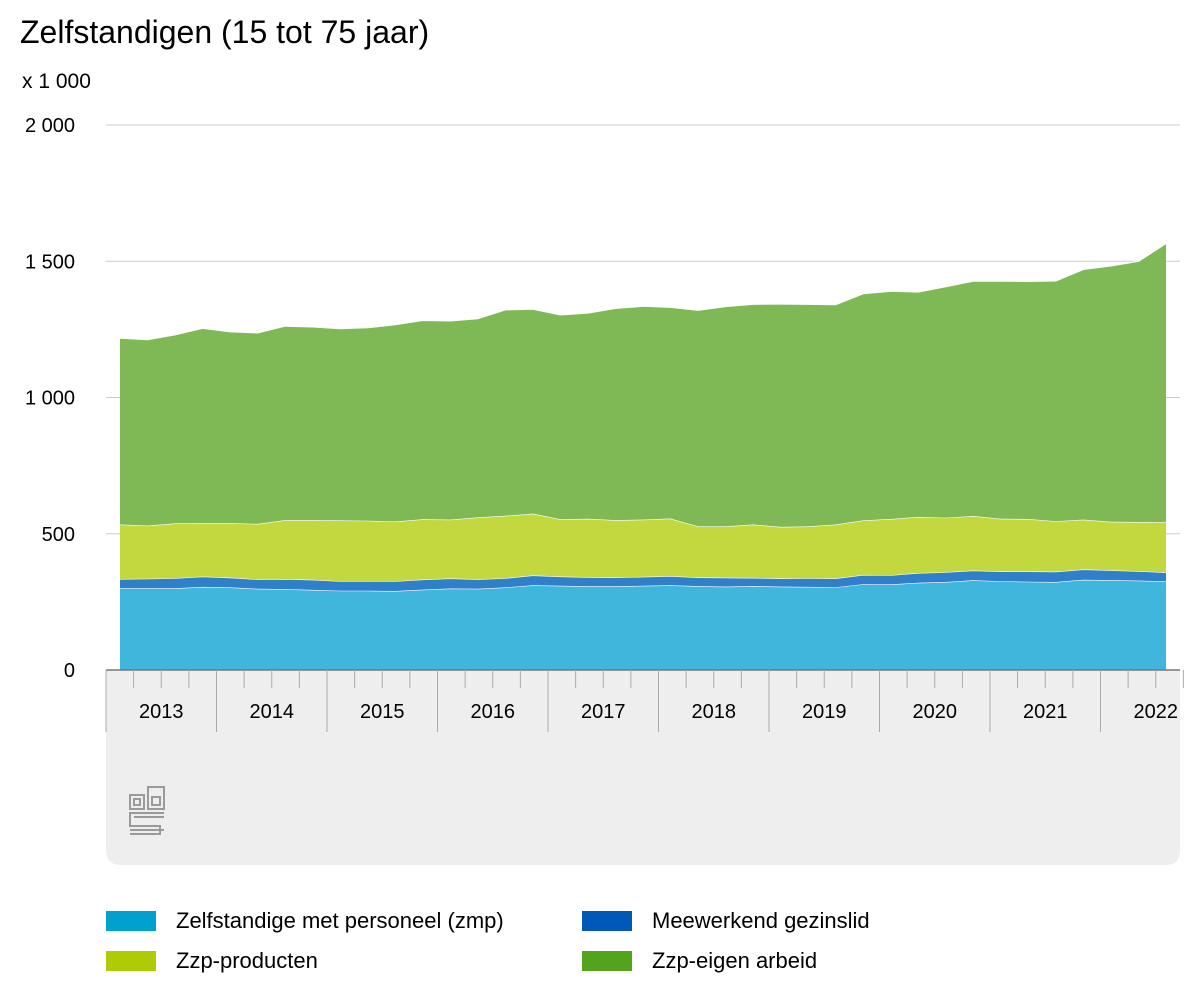  I want to click on legend-item: Zzp-eigen arbeid, so click(699, 961).